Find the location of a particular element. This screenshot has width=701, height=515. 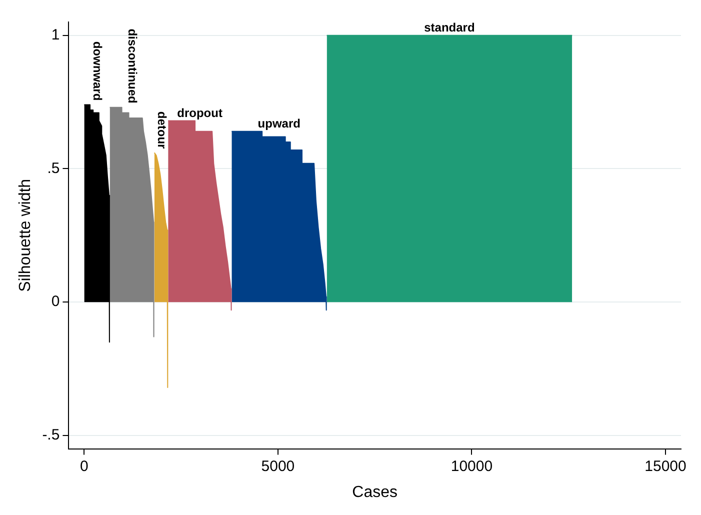

text: discontinued is located at coordinates (133, 66).